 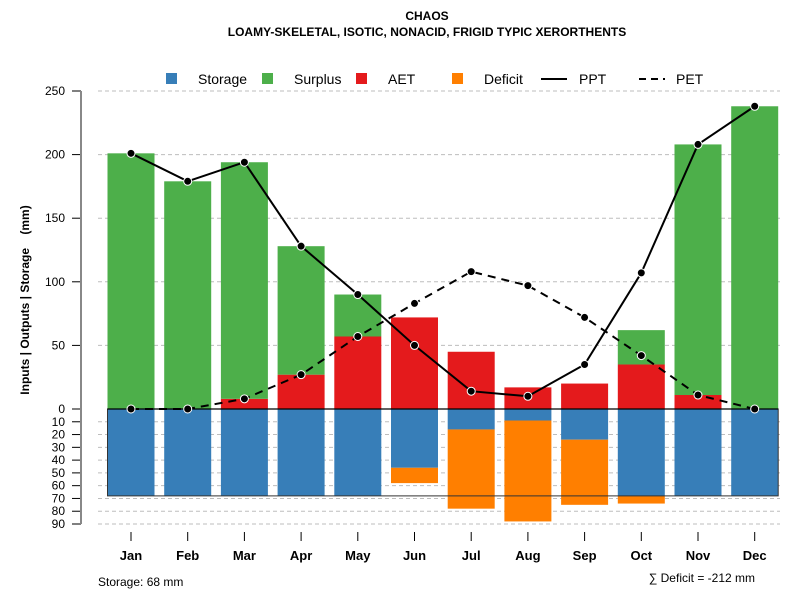 What do you see at coordinates (361, 78) in the screenshot?
I see `legend-swatch-aet` at bounding box center [361, 78].